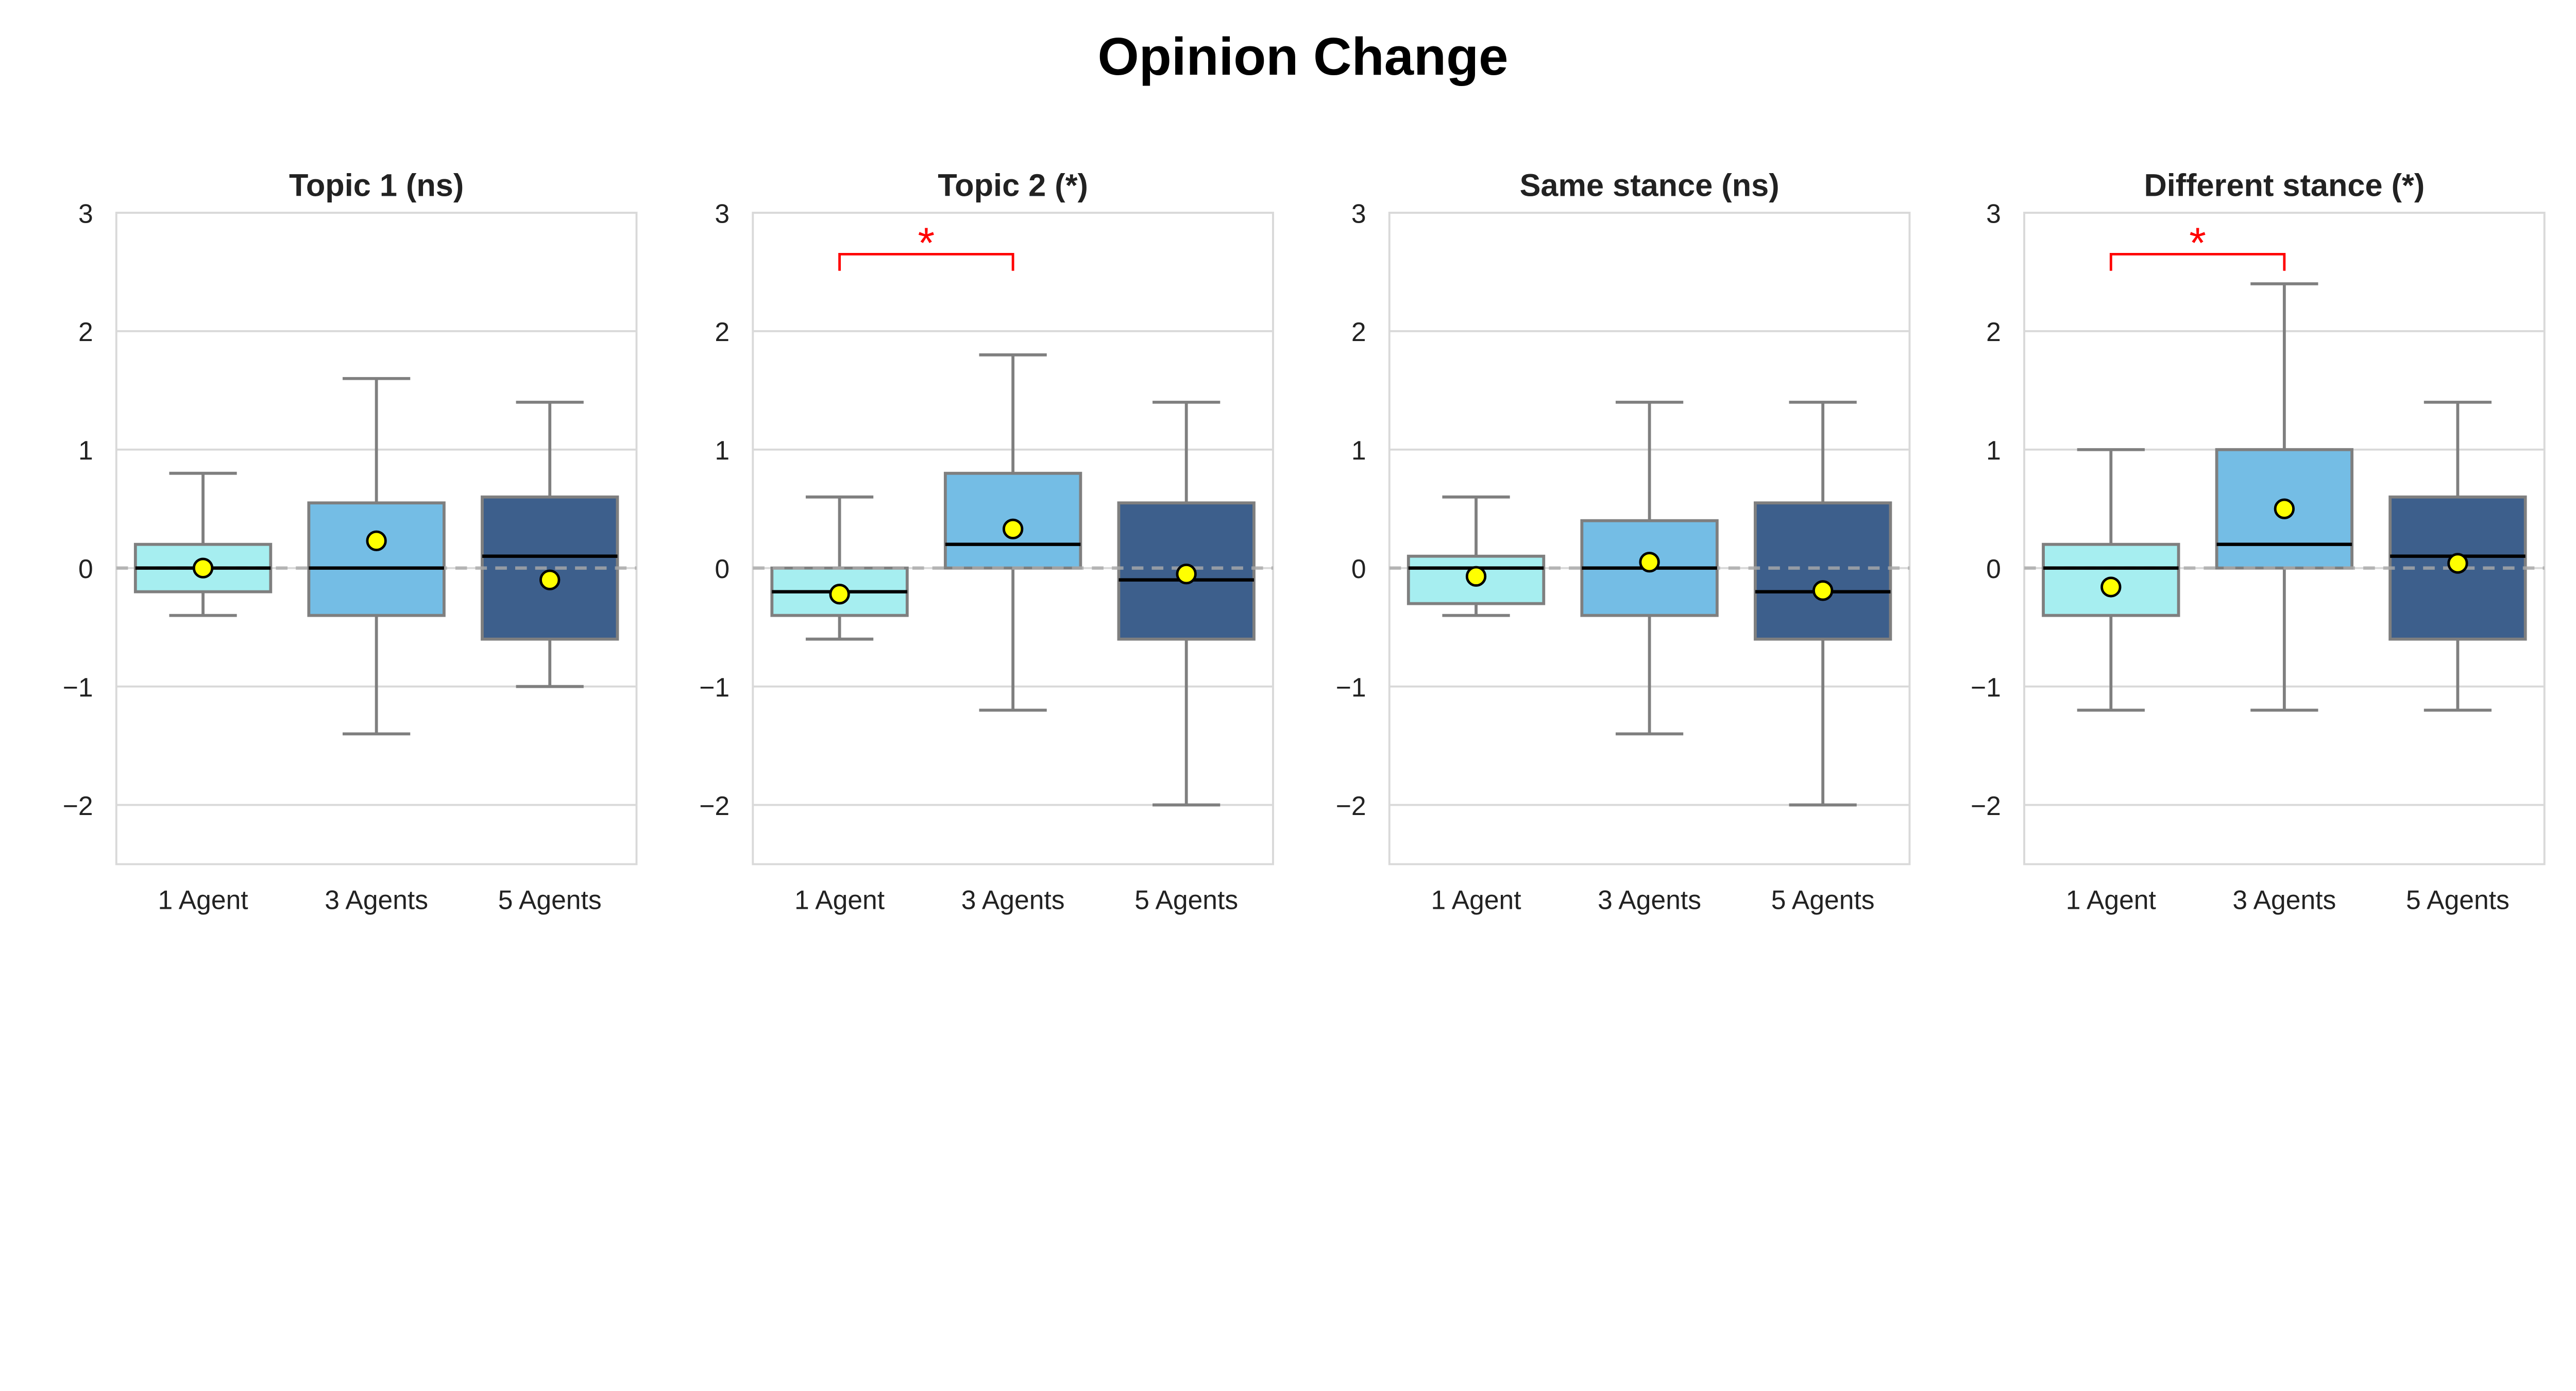 The image size is (2576, 1391). I want to click on panel-title: Same stance (ns), so click(1650, 185).